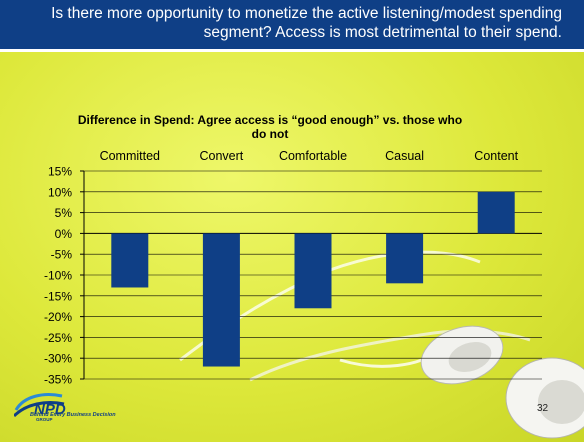 The image size is (584, 442). Describe the element at coordinates (50, 409) in the screenshot. I see `logo-text: NPD` at that location.